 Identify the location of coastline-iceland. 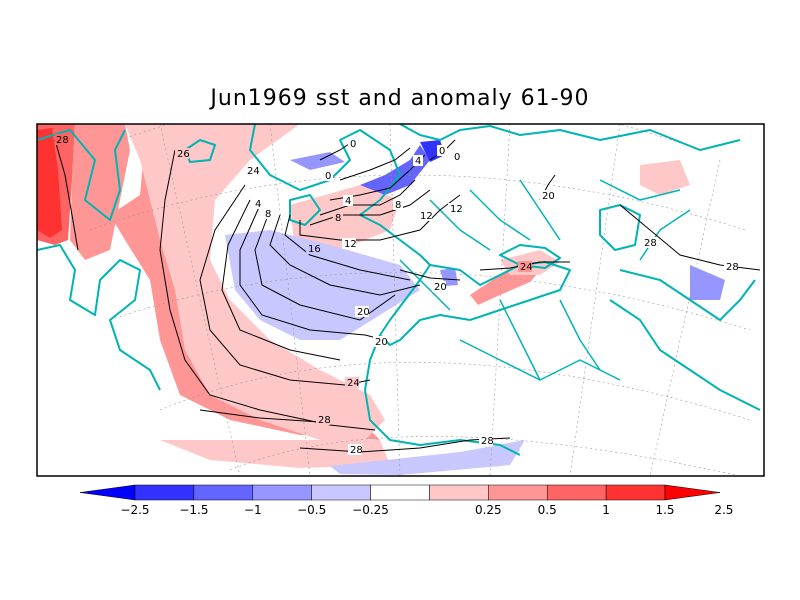
(200, 151).